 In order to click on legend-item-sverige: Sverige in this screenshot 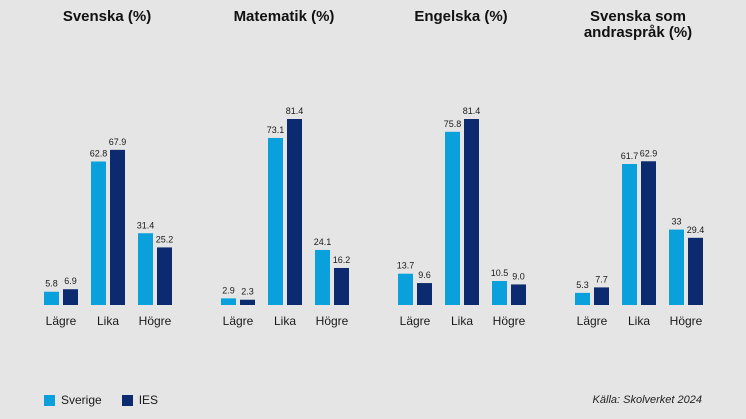, I will do `click(73, 400)`.